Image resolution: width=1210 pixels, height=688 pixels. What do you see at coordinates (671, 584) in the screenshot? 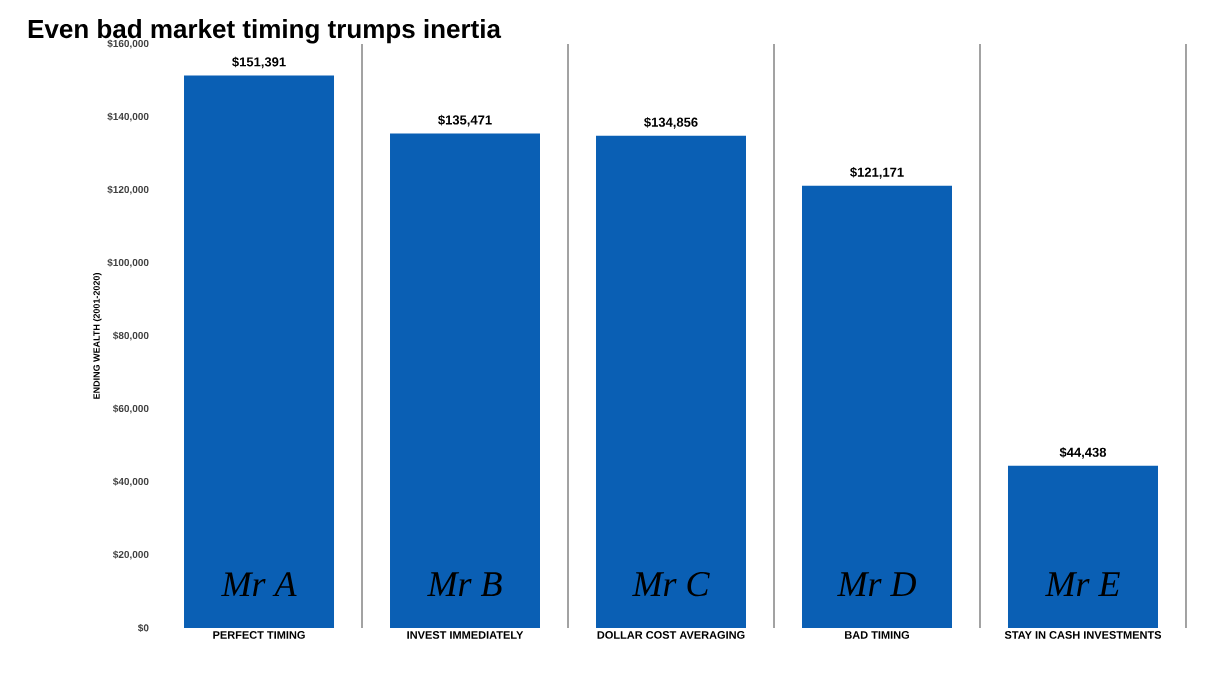
I see `annotation: Mr C` at bounding box center [671, 584].